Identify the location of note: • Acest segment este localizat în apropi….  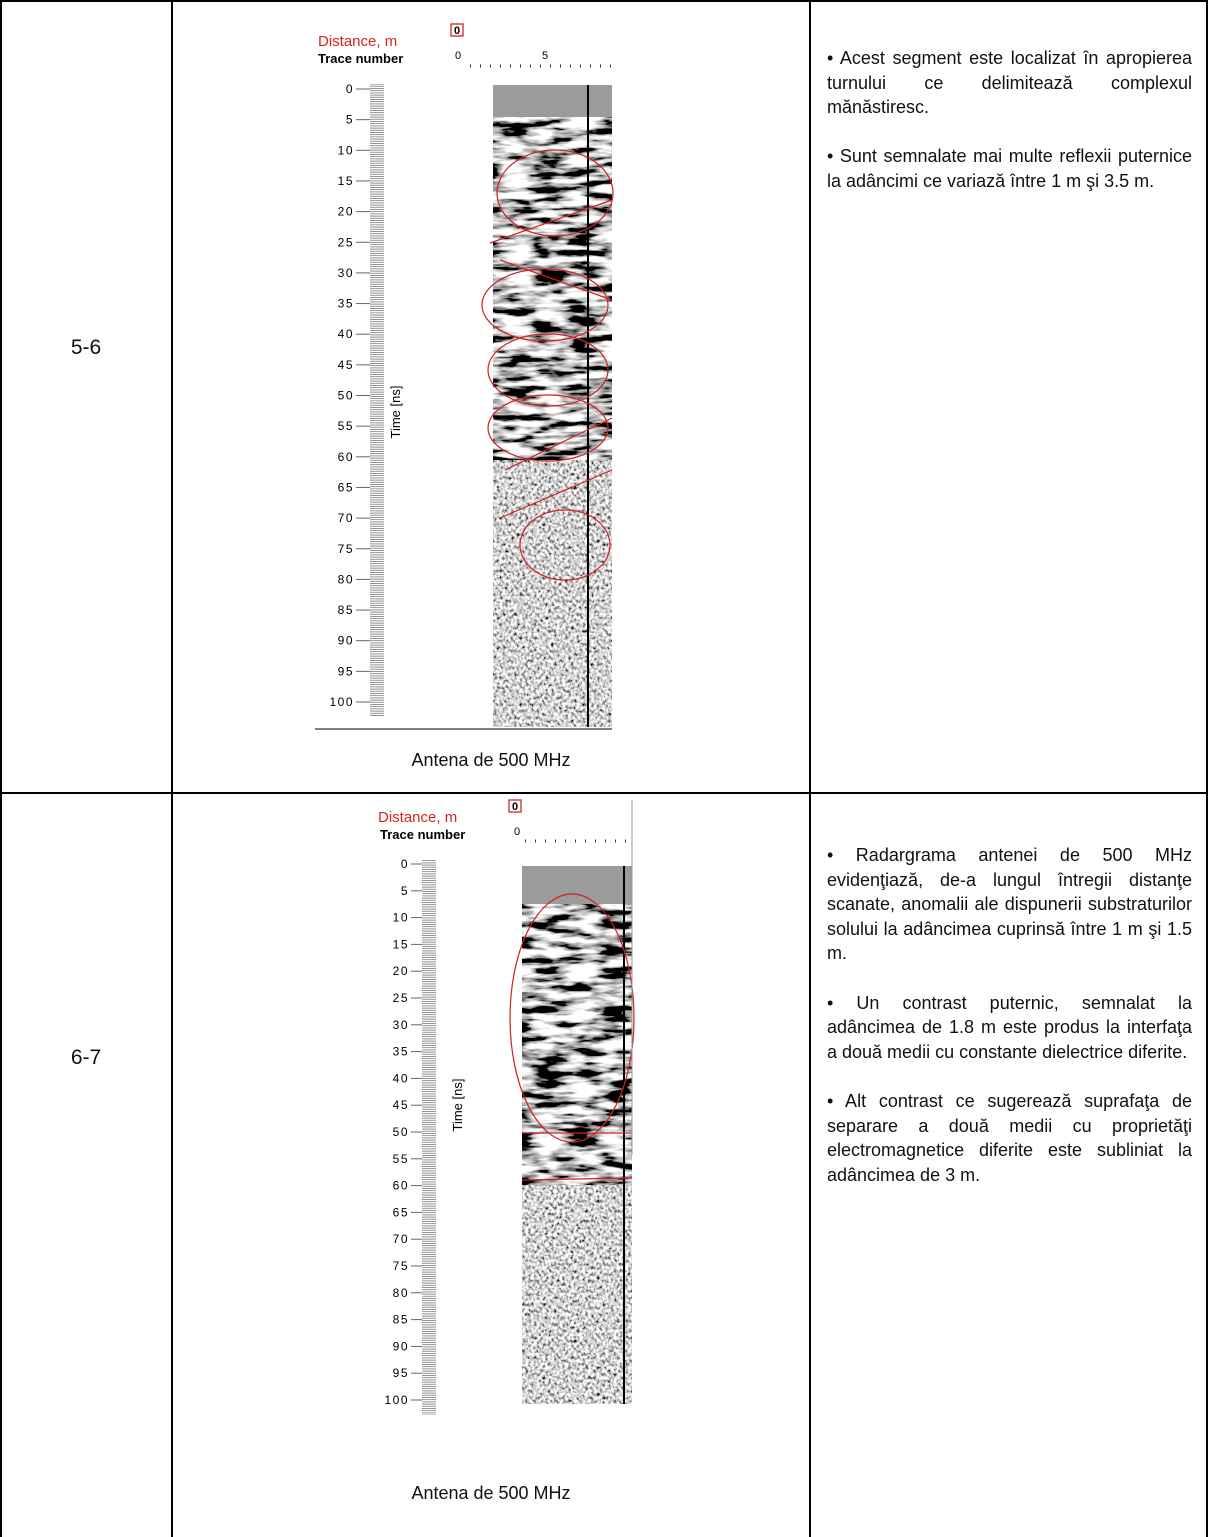
(1009, 83).